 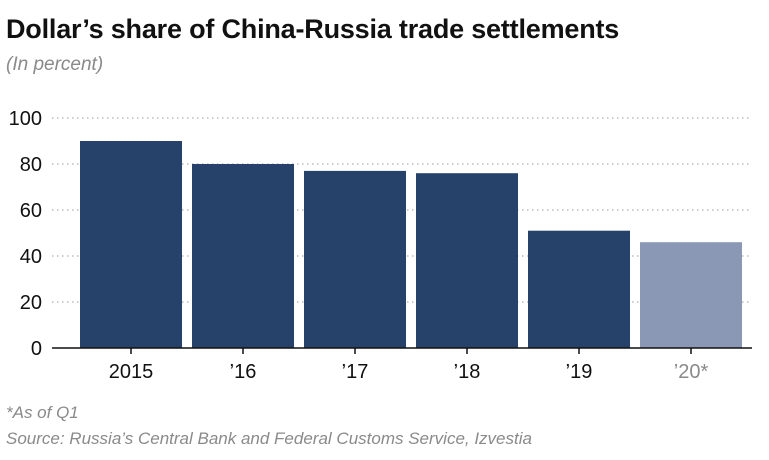 What do you see at coordinates (31, 165) in the screenshot?
I see `y-tick-label: 80` at bounding box center [31, 165].